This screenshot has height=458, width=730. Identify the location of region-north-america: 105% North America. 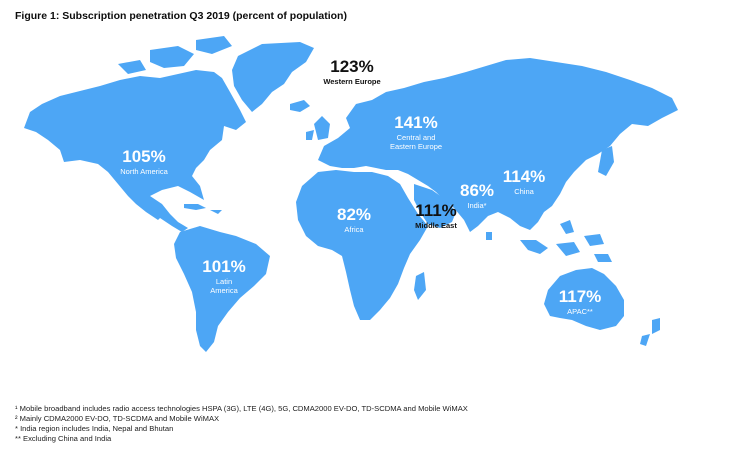
(144, 162).